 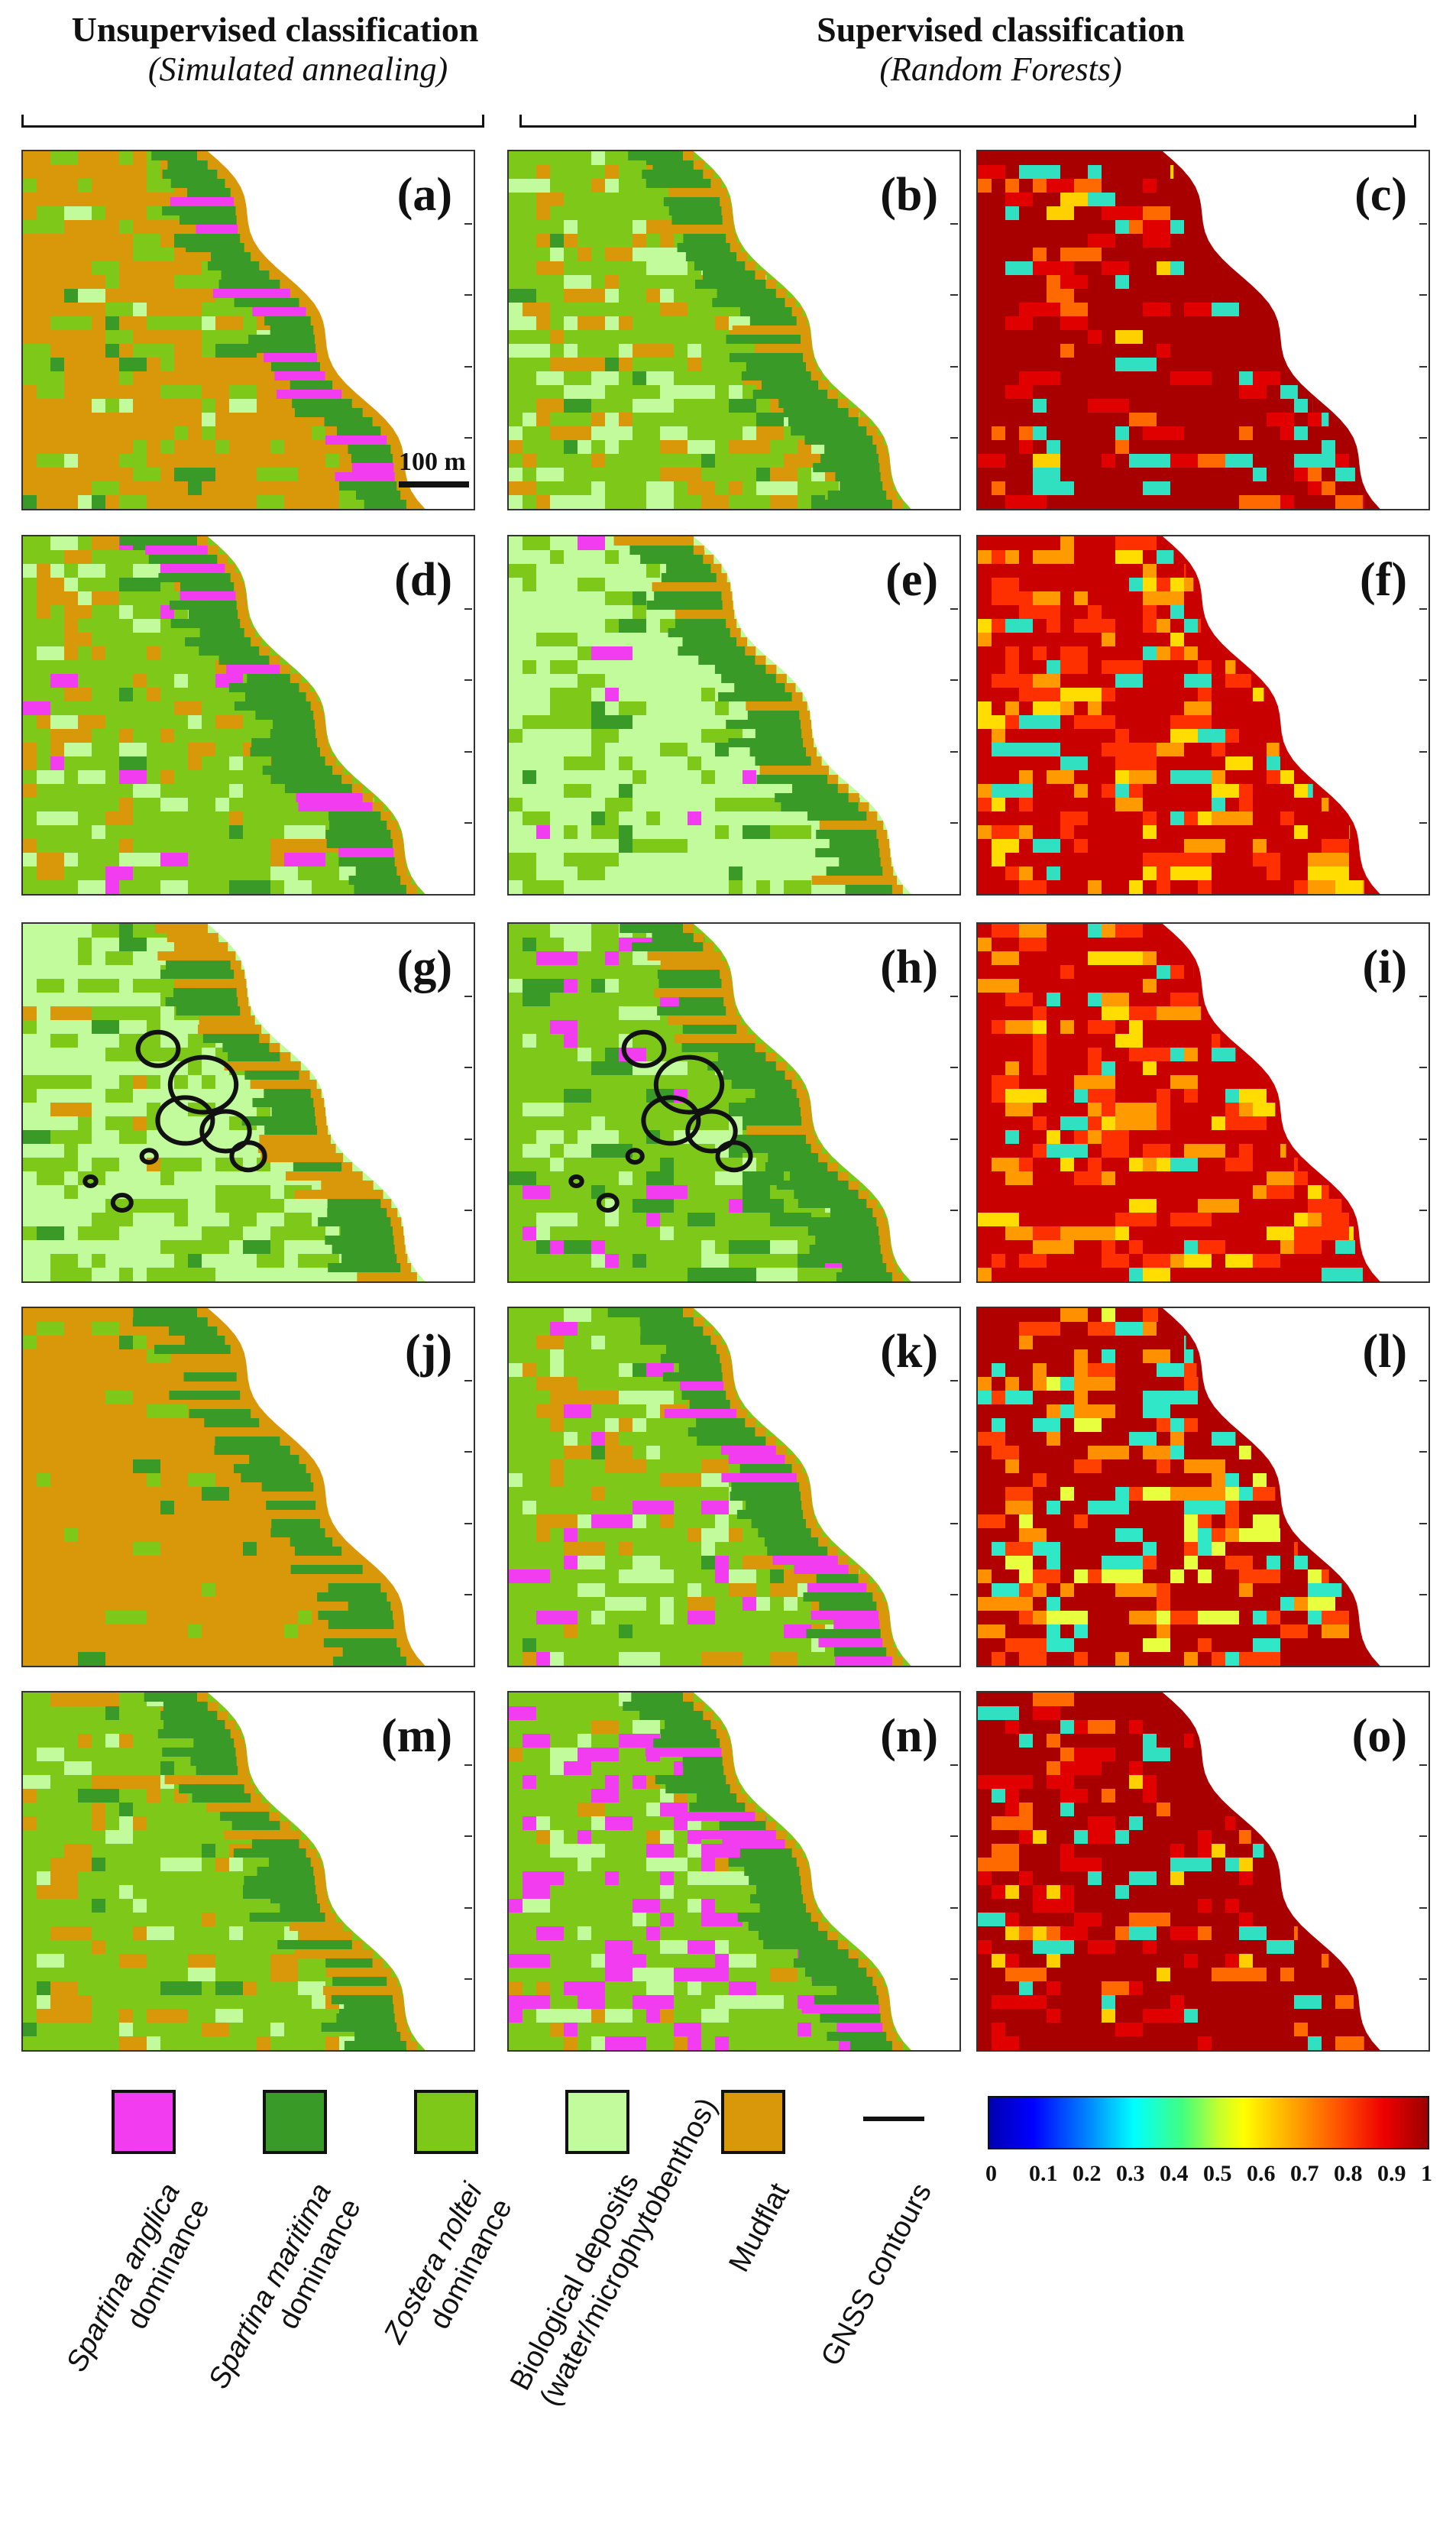 I want to click on panel-label: (o), so click(x=1379, y=1736).